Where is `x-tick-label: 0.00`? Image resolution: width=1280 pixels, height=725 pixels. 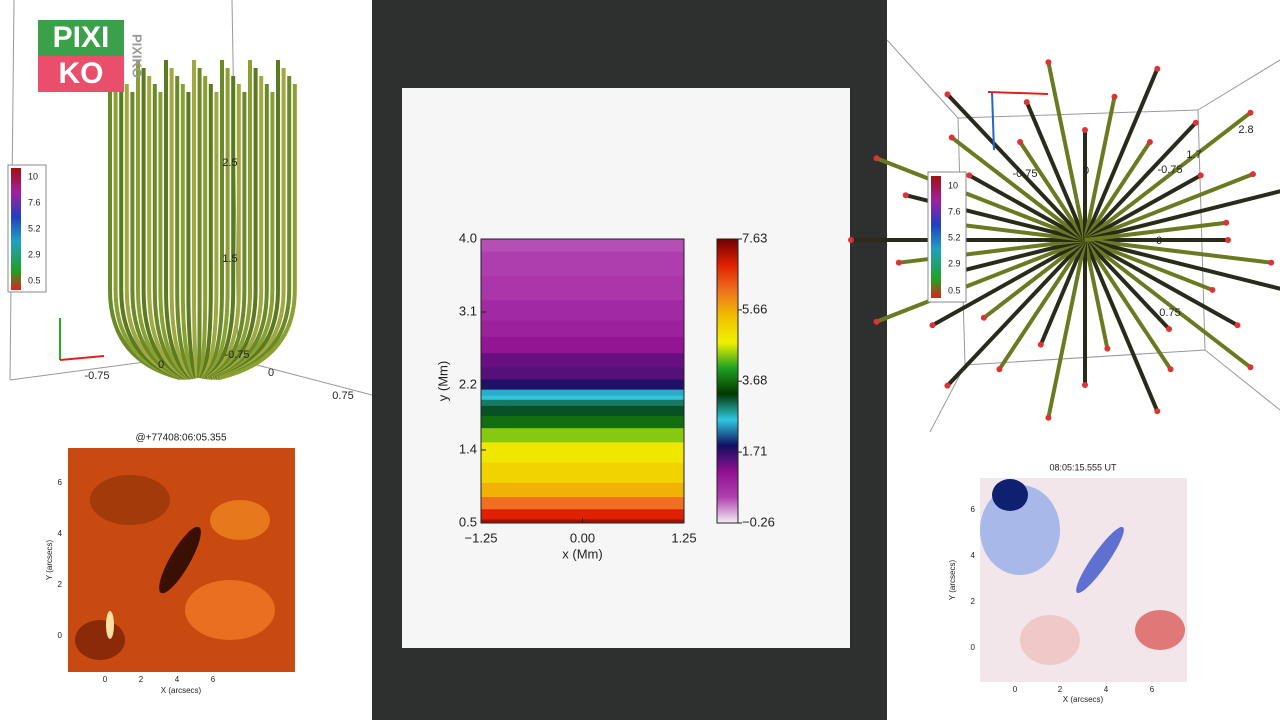 x-tick-label: 0.00 is located at coordinates (582, 537).